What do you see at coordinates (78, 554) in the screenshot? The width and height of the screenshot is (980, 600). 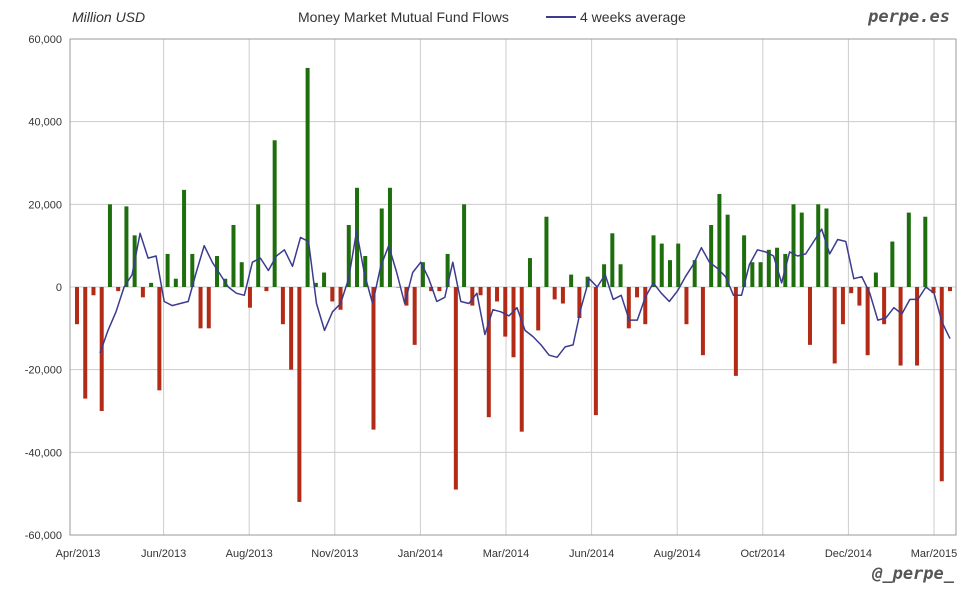 I see `x-tick-label: Apr/2013` at bounding box center [78, 554].